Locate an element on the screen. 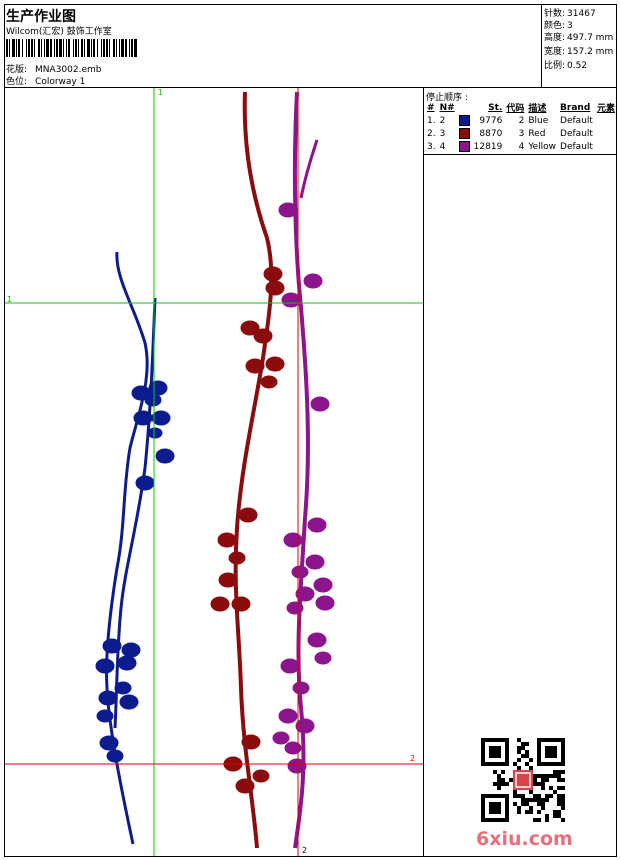 Image resolution: width=620 pixels, height=860 pixels. panel-divider is located at coordinates (520, 154).